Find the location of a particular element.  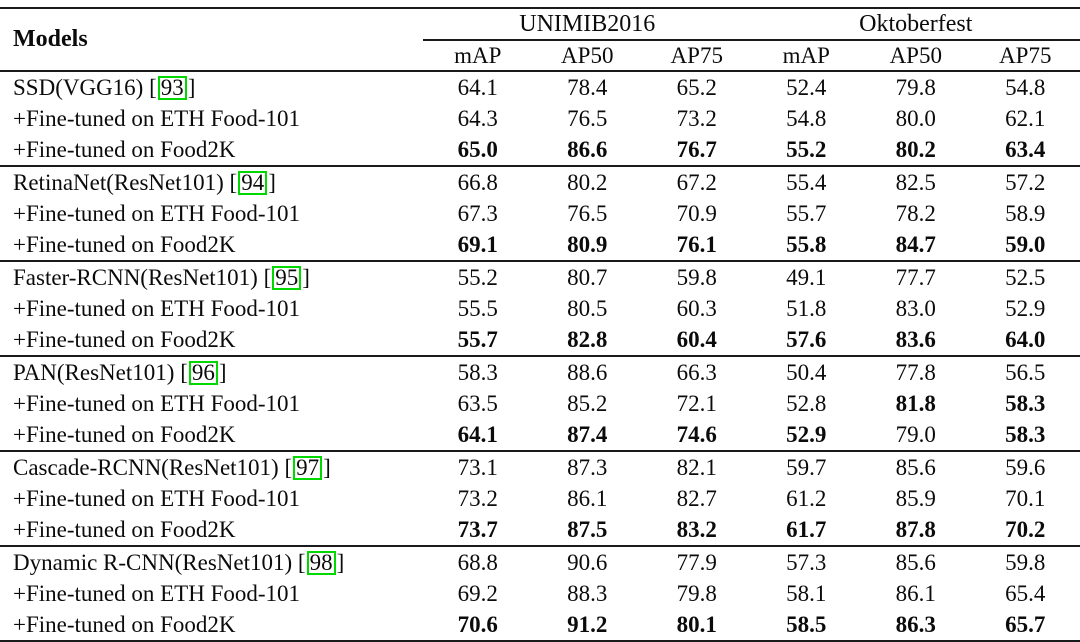

citation-link: 97 is located at coordinates (308, 467).